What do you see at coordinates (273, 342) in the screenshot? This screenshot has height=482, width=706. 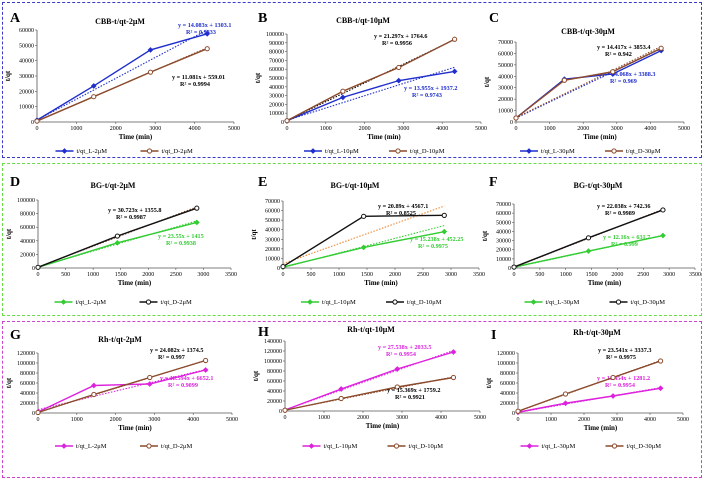 I see `y-tick-label: 140000` at bounding box center [273, 342].